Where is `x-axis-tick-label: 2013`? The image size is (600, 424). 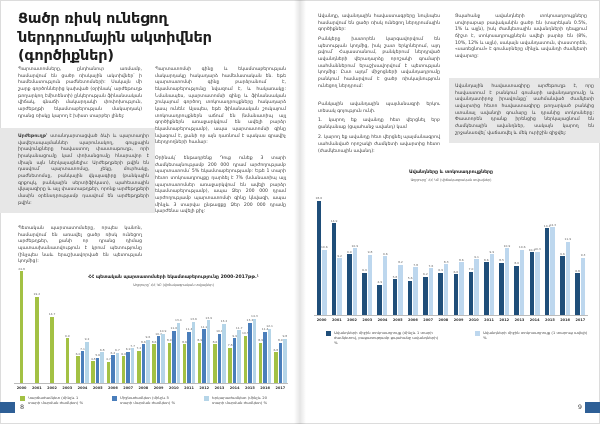
x-axis-tick-label: 2013 is located at coordinates (519, 319).